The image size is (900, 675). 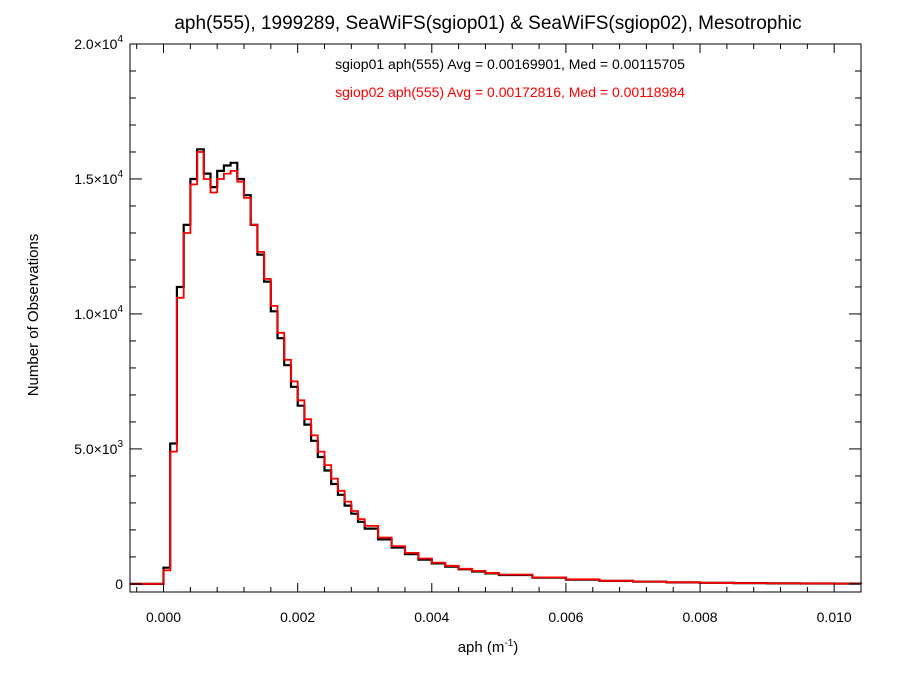 I want to click on y-tick-exponent-4: 4, so click(x=120, y=39).